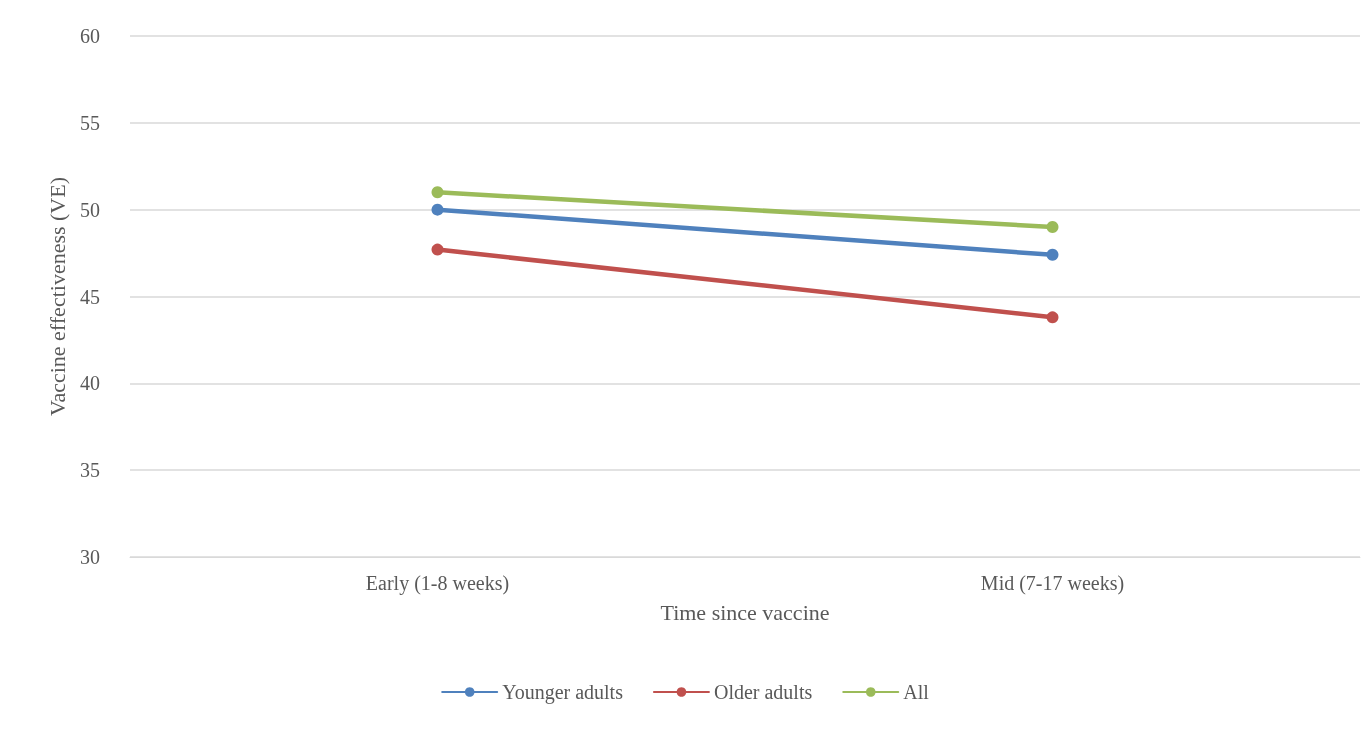  What do you see at coordinates (90, 296) in the screenshot?
I see `y-tick-label: 45` at bounding box center [90, 296].